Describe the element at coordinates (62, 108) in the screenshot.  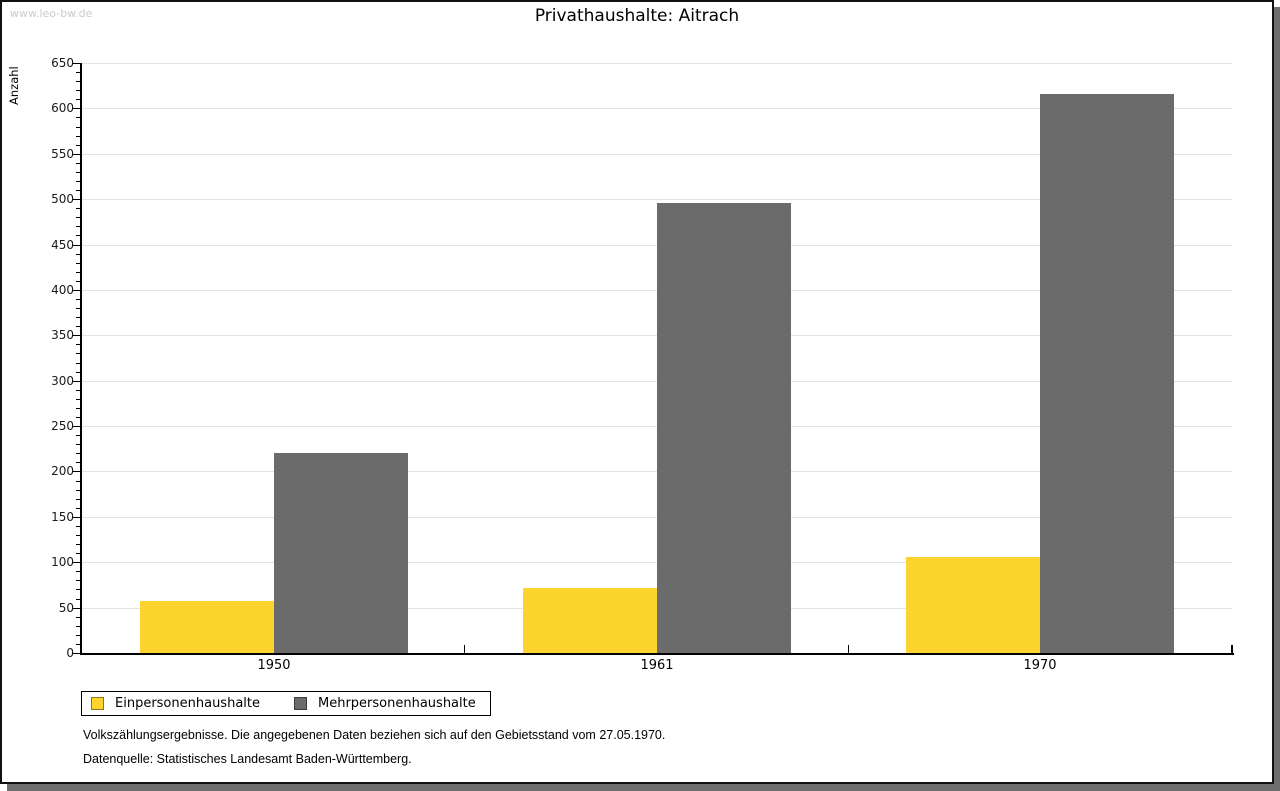
I see `y-tick-label-600: 600` at that location.